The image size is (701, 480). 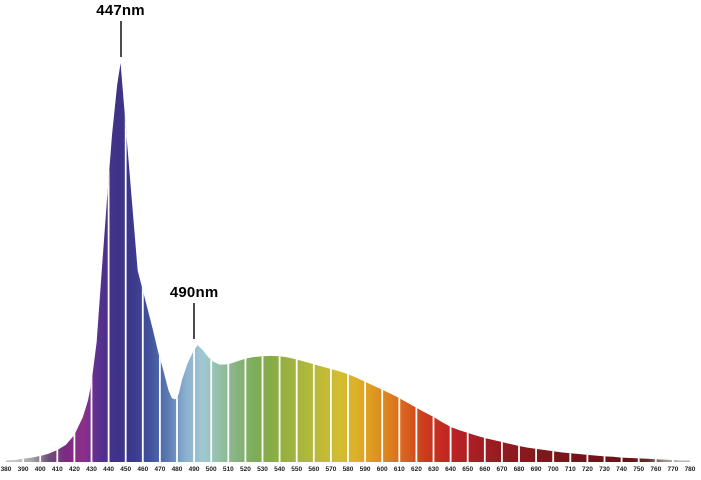 I want to click on x-tick-label: 770, so click(x=672, y=469).